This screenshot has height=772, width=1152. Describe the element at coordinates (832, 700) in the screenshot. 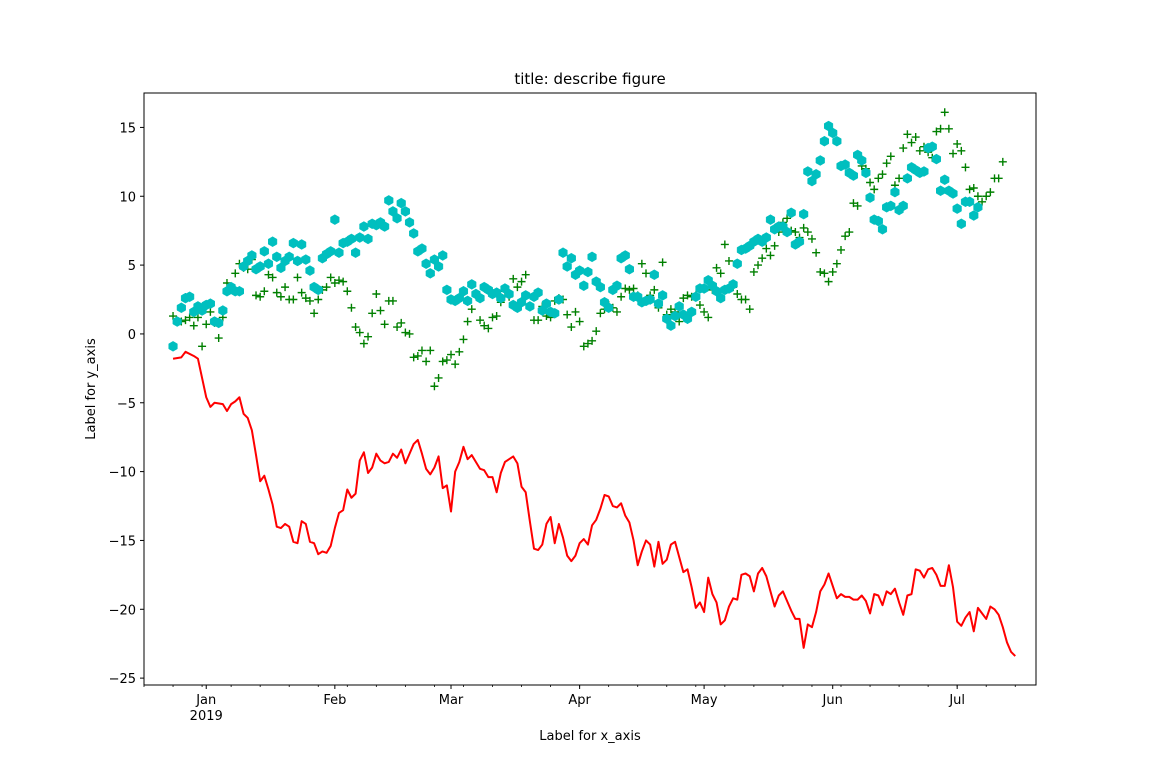

I see `x-tick-label: Jun` at that location.